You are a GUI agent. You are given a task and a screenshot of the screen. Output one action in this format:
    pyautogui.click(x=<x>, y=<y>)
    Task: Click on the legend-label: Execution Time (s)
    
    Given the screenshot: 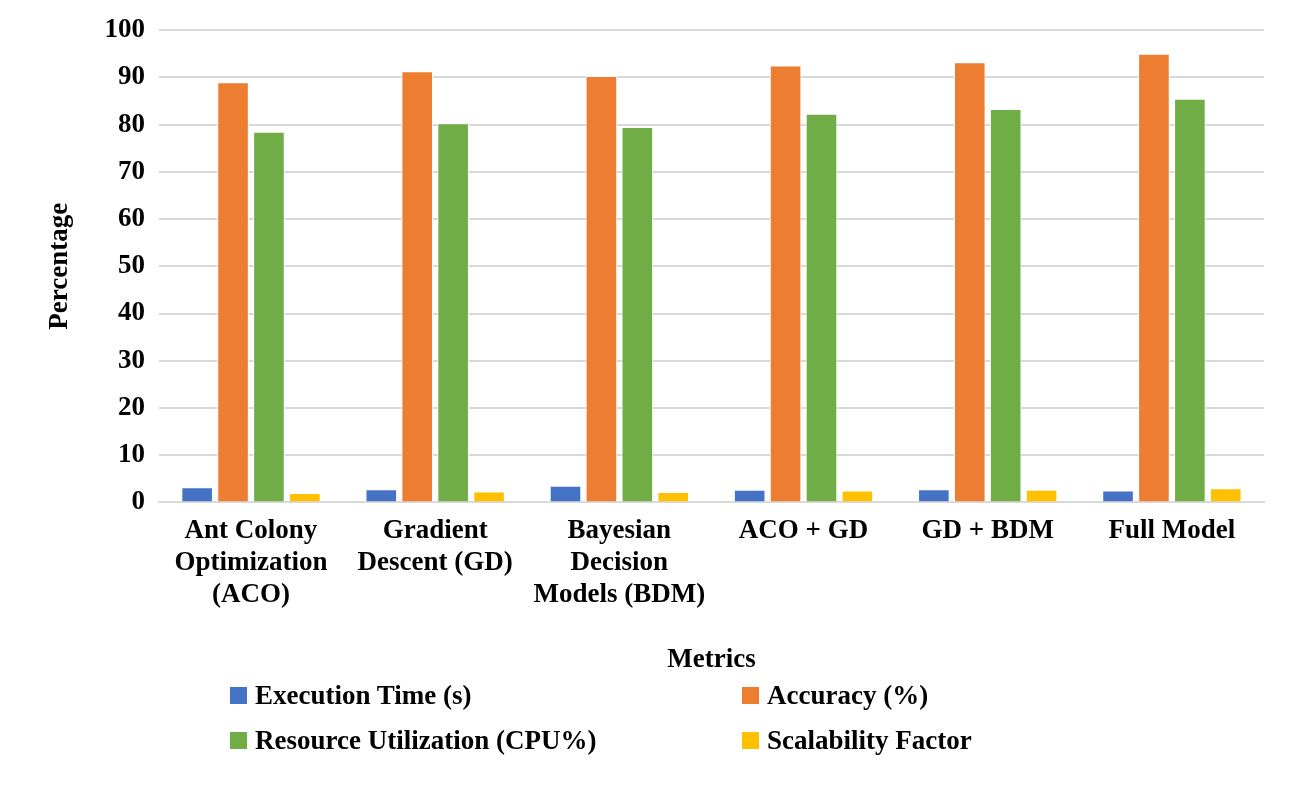 What is the action you would take?
    pyautogui.click(x=363, y=695)
    